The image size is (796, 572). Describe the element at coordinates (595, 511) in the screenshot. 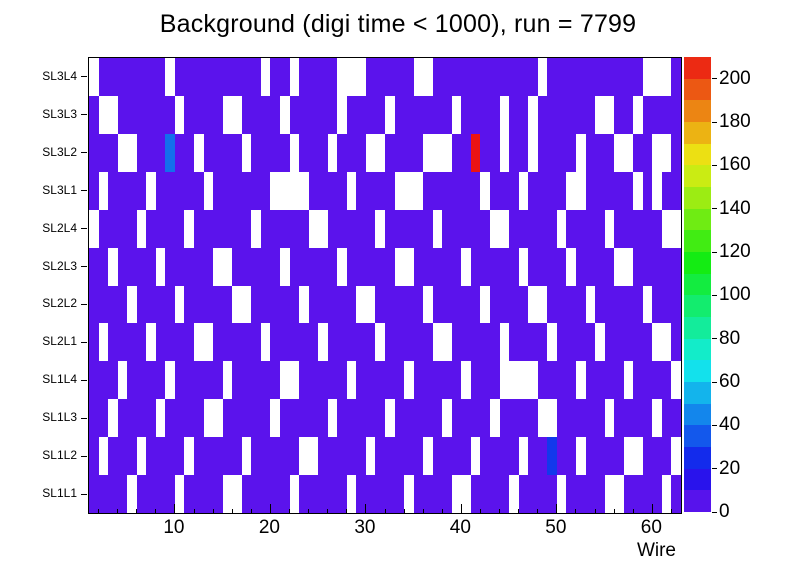

I see `x-minor-tick` at that location.